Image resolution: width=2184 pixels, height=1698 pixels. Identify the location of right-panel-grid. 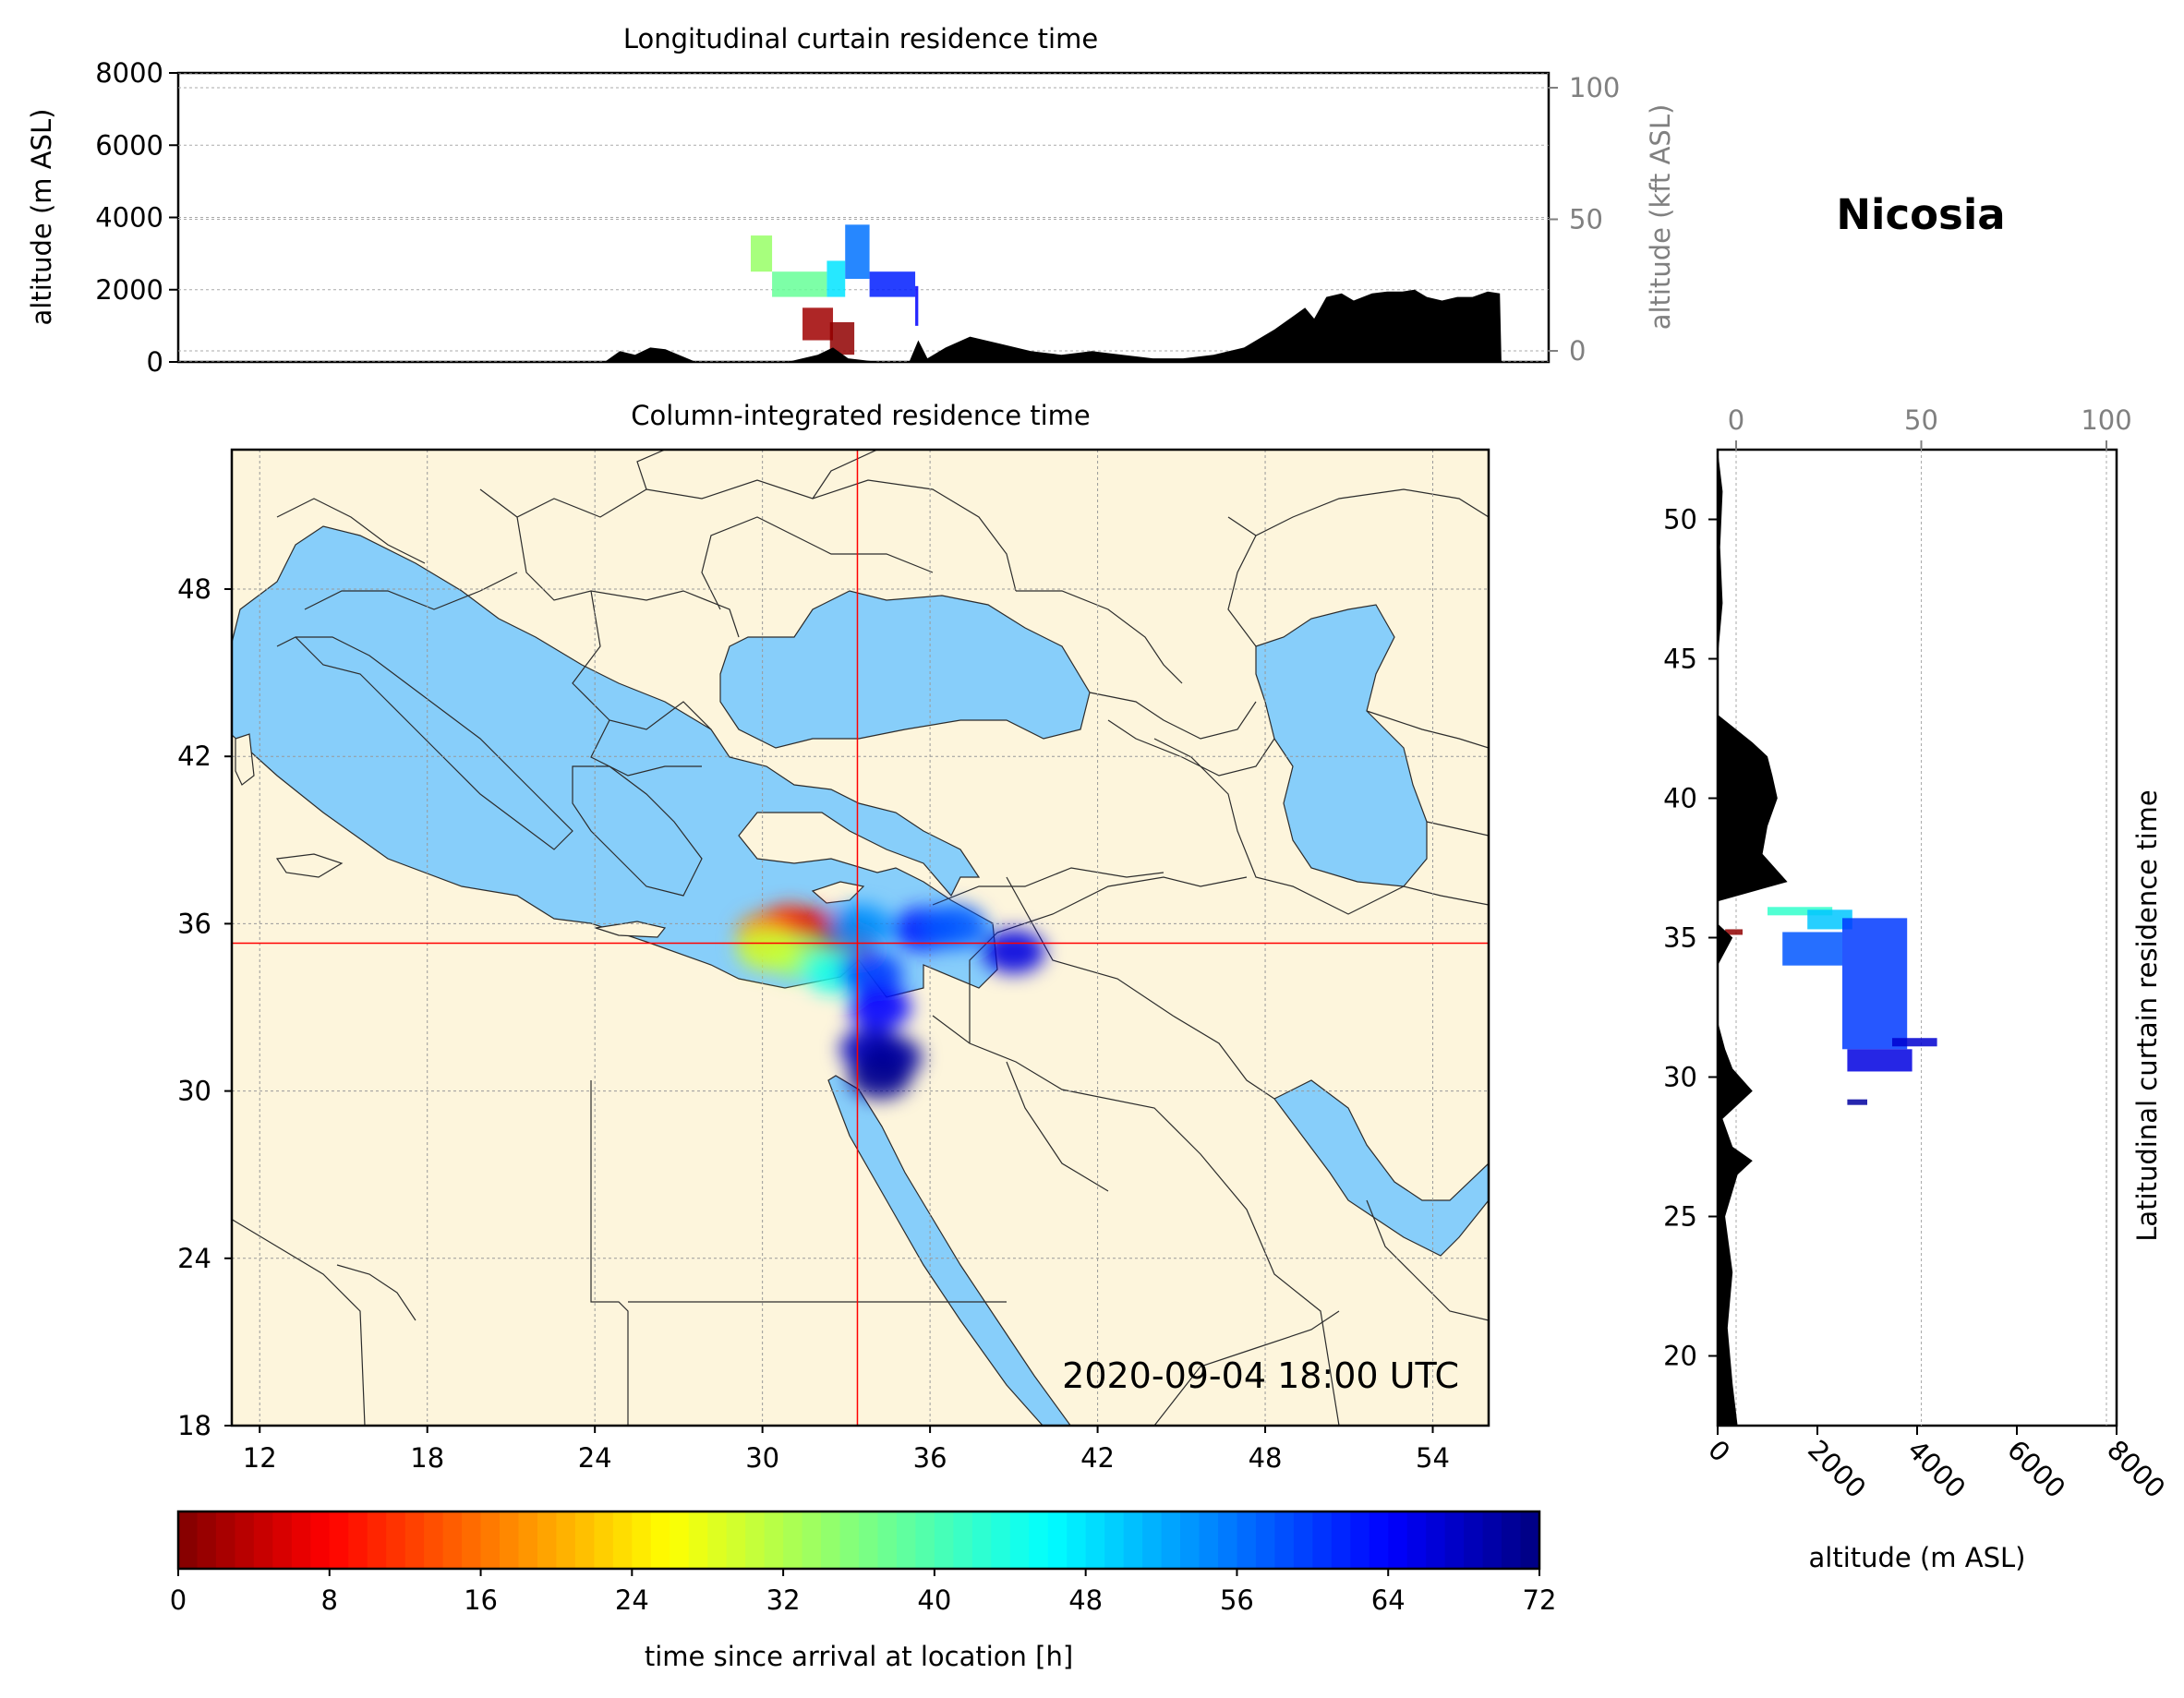
(1921, 938).